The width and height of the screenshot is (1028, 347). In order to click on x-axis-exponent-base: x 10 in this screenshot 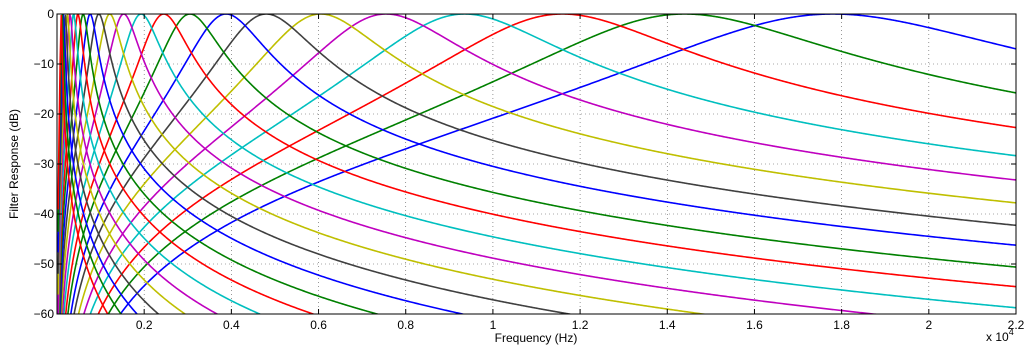, I will do `click(997, 337)`.